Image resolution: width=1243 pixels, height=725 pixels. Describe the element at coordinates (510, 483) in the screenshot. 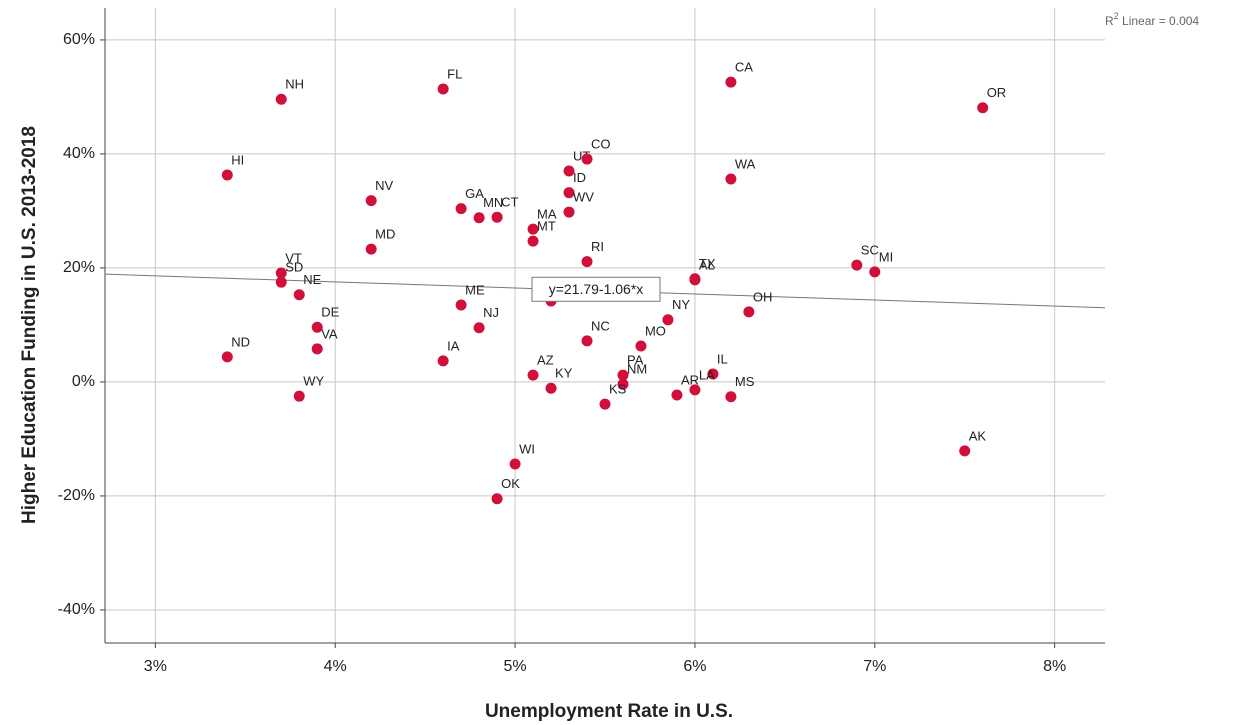

I see `point-label: OK` at that location.